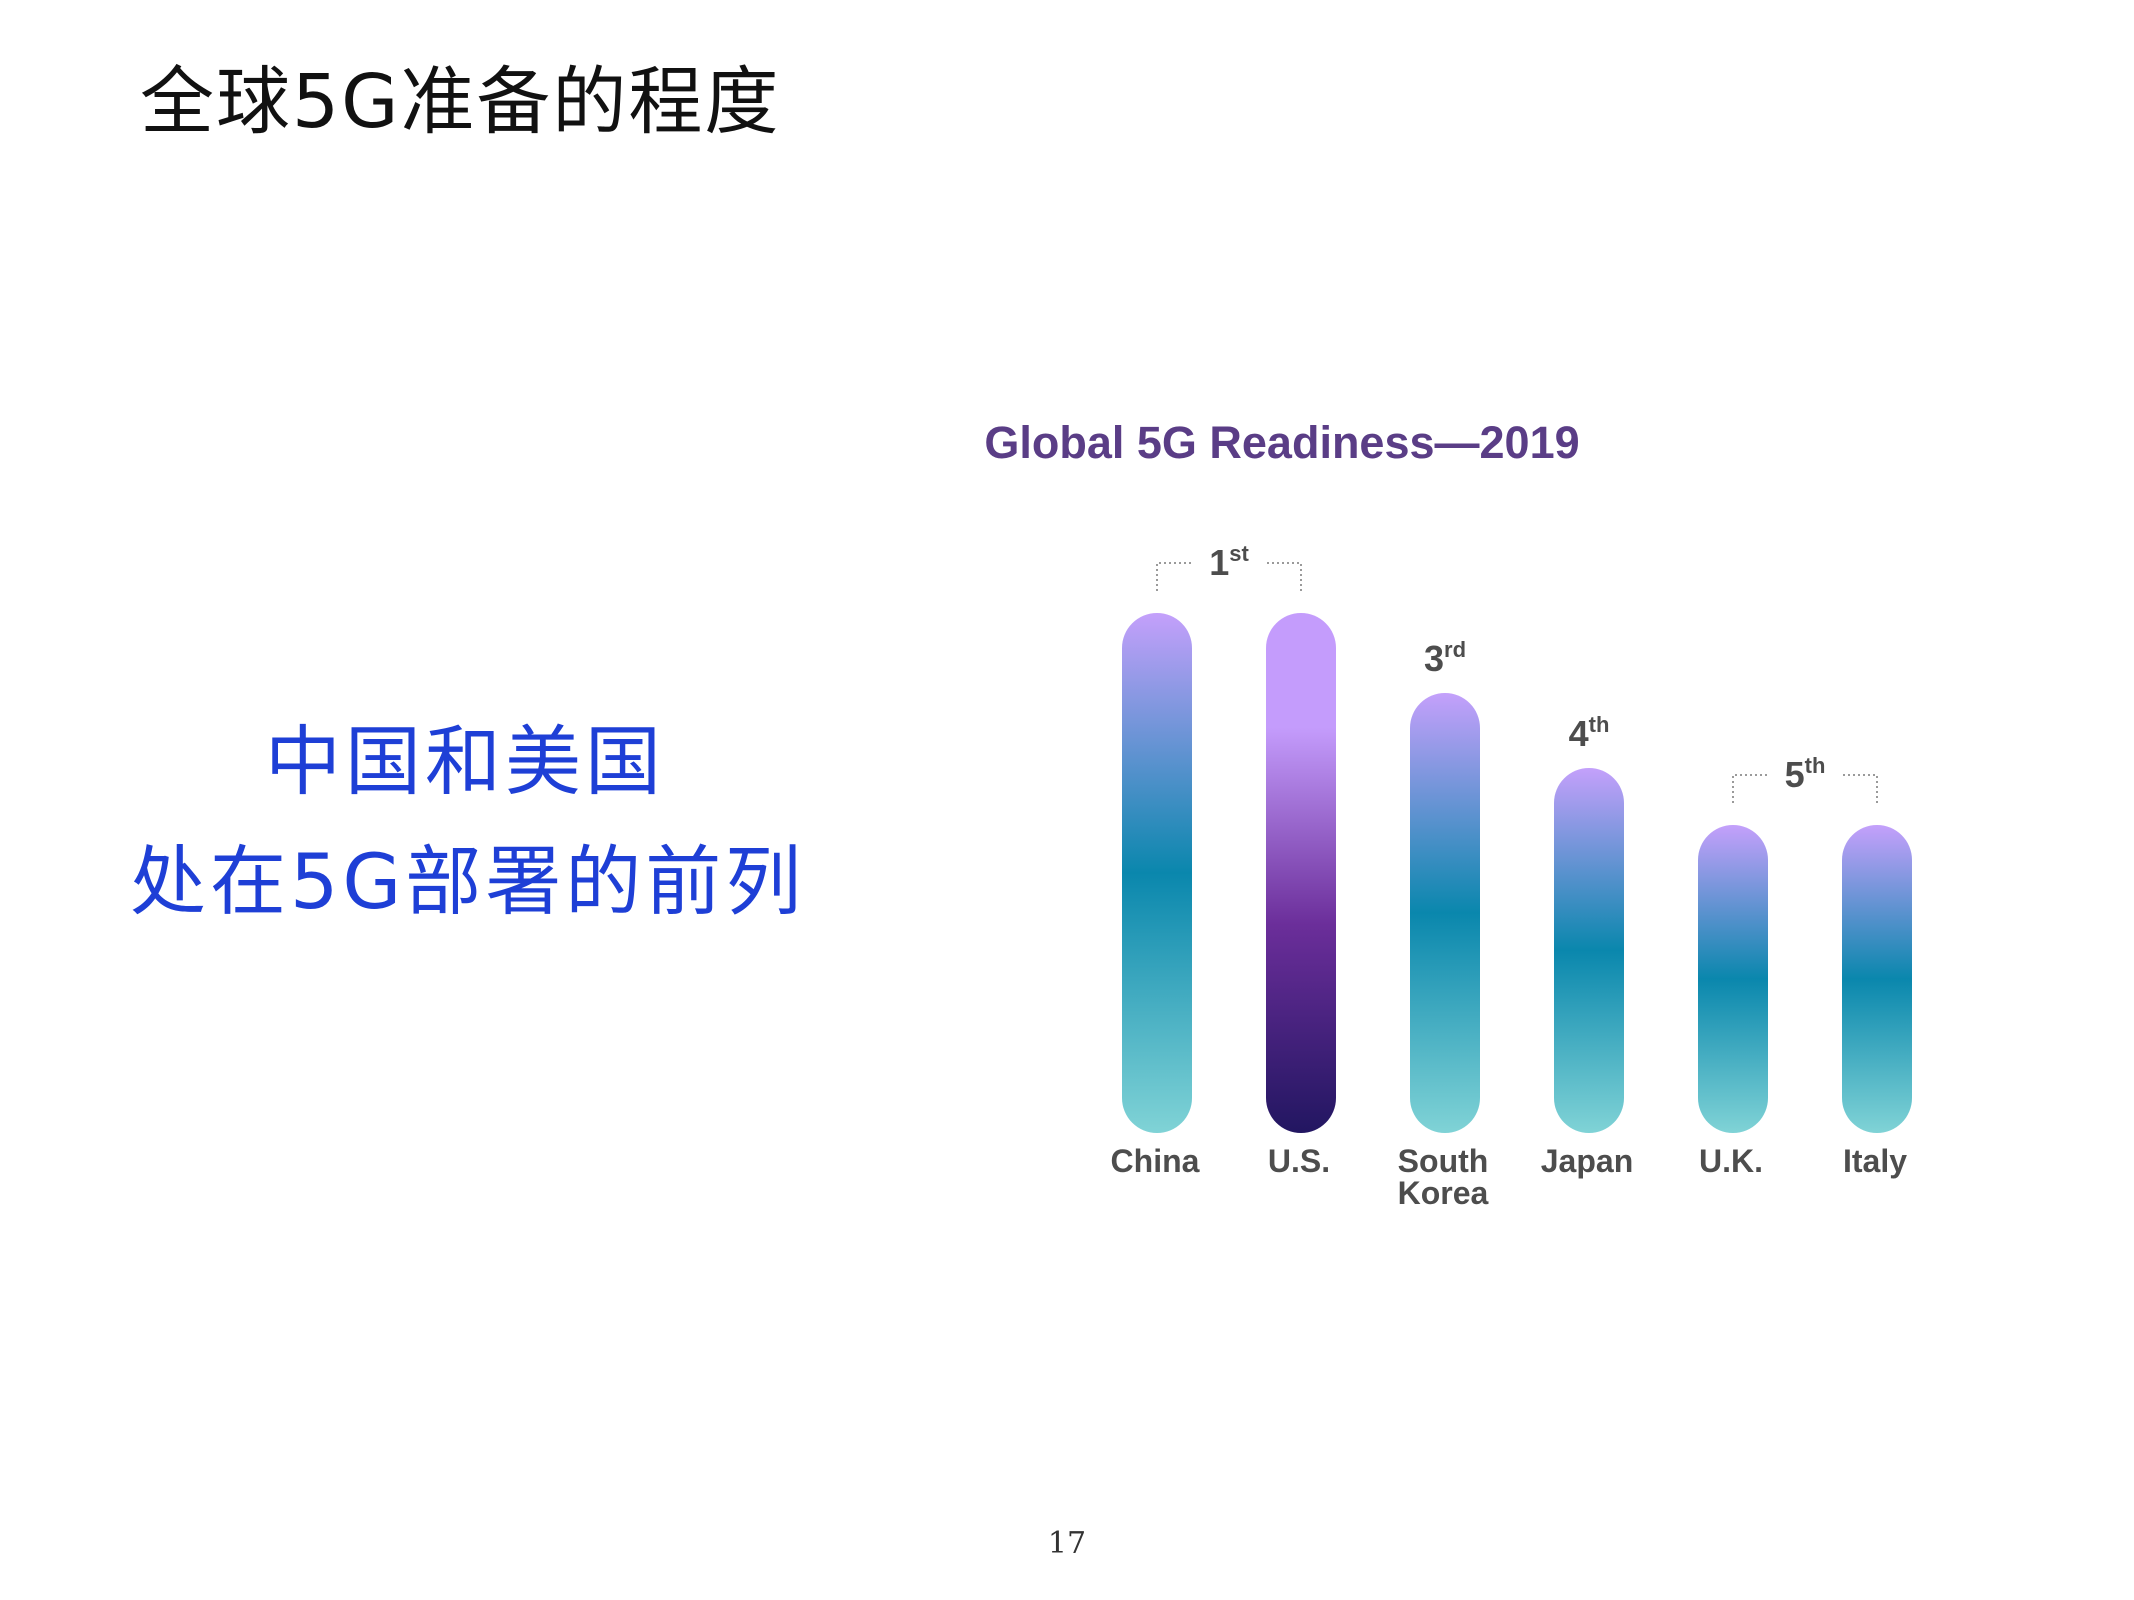 The width and height of the screenshot is (2134, 1600). Describe the element at coordinates (1877, 979) in the screenshot. I see `bar-italy` at that location.